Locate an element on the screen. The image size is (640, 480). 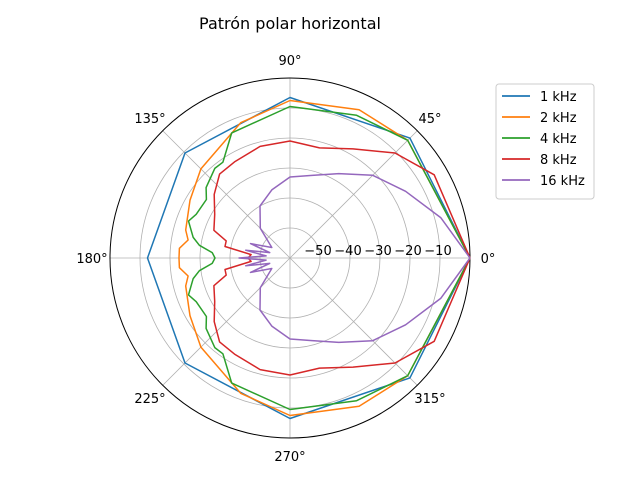
radial-tick-label: −40 is located at coordinates (347, 251).